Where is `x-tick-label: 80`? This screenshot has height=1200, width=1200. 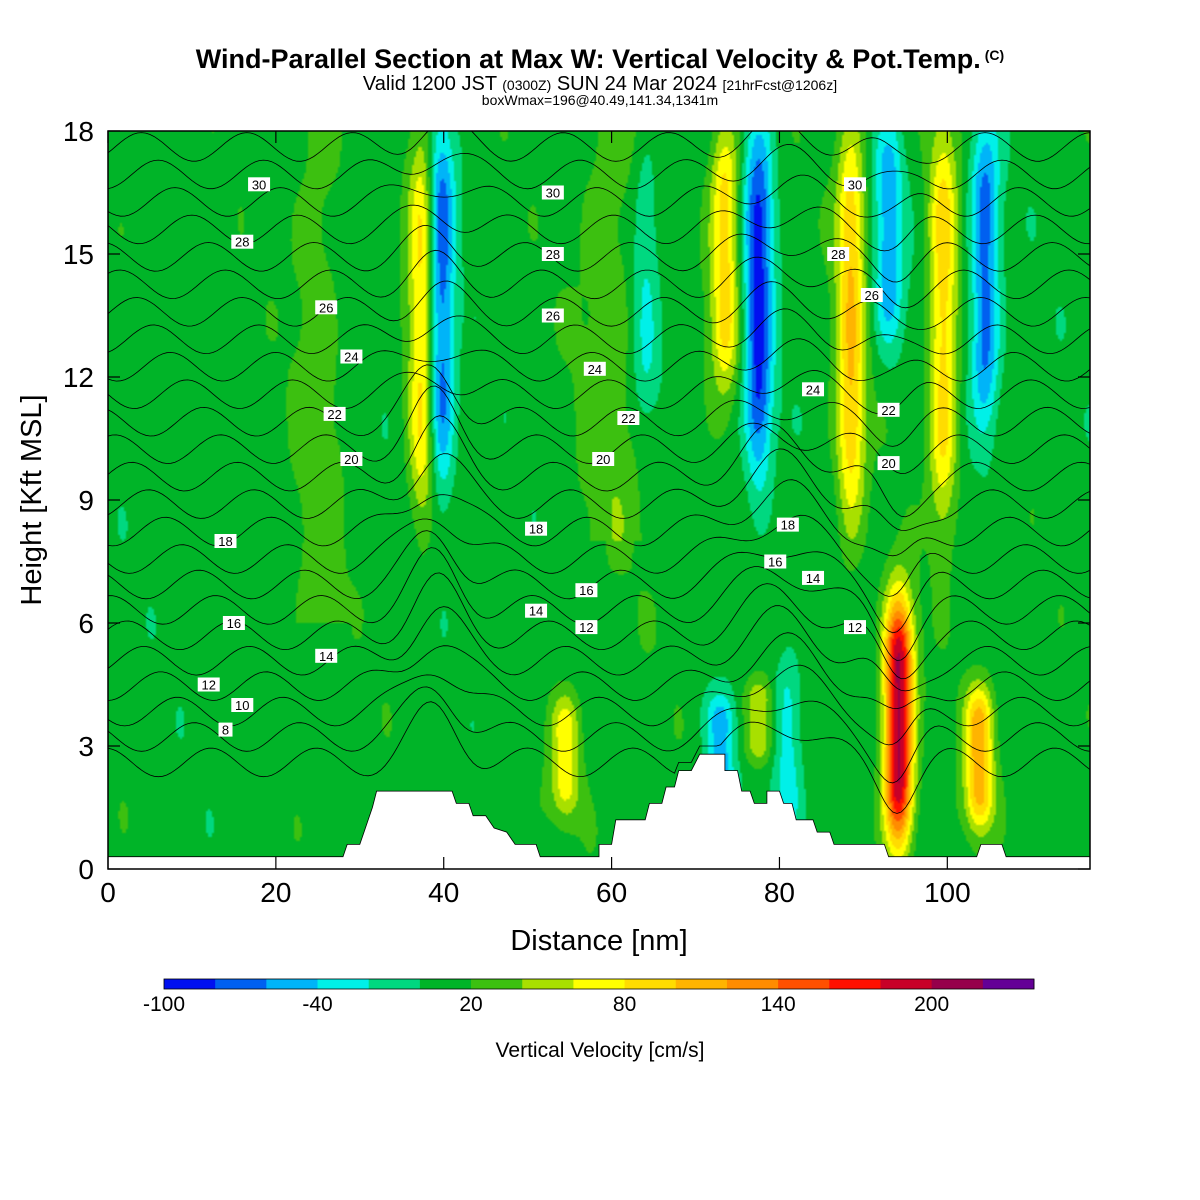
x-tick-label: 80 is located at coordinates (779, 892).